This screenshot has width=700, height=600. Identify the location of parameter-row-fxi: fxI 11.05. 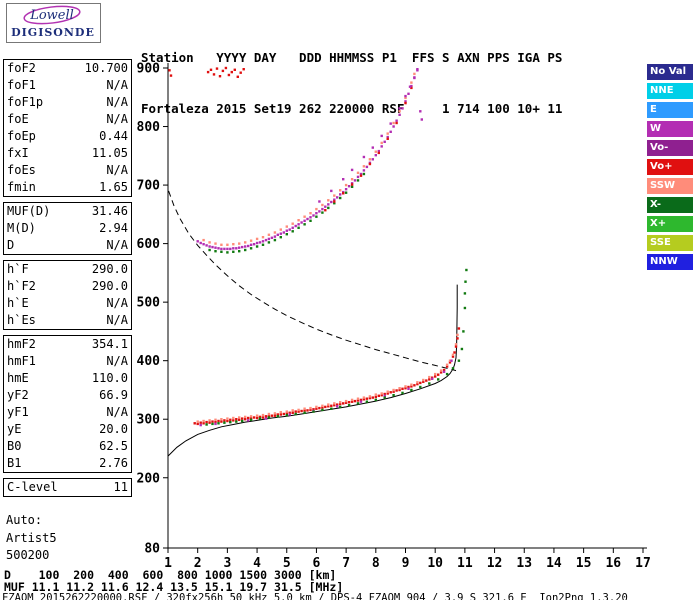
(67, 153).